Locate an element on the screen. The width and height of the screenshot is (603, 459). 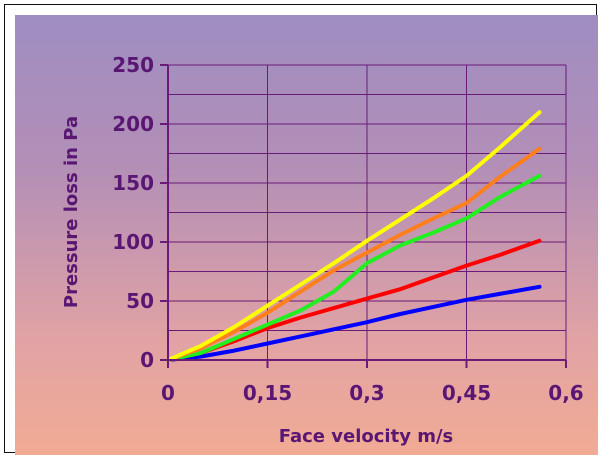
x-tick-label: 0 is located at coordinates (168, 393).